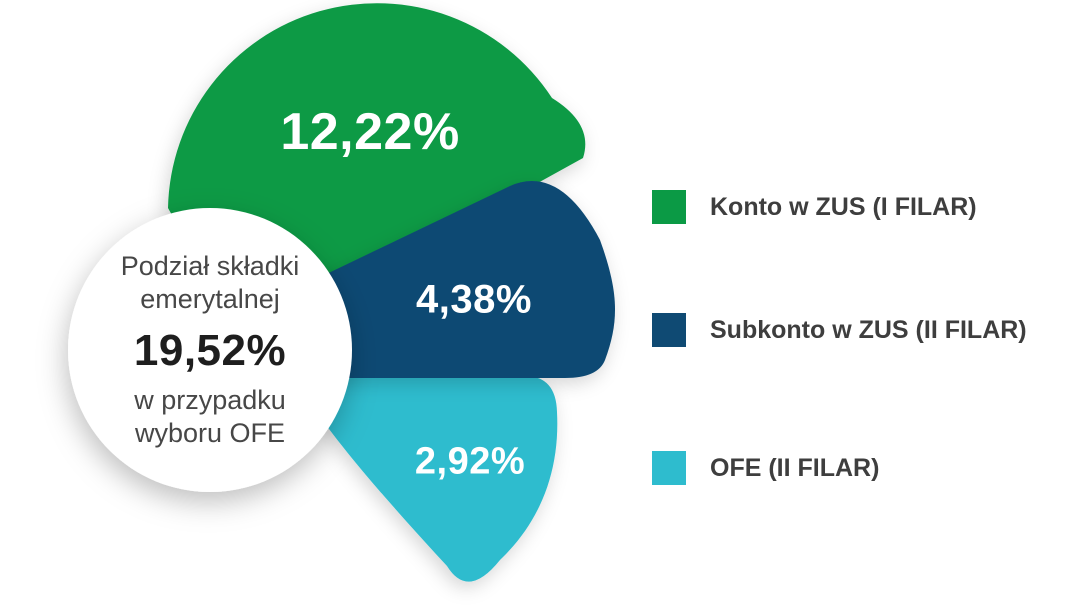 The width and height of the screenshot is (1080, 609). I want to click on legend-label-ofe: OFE (II FILAR), so click(795, 467).